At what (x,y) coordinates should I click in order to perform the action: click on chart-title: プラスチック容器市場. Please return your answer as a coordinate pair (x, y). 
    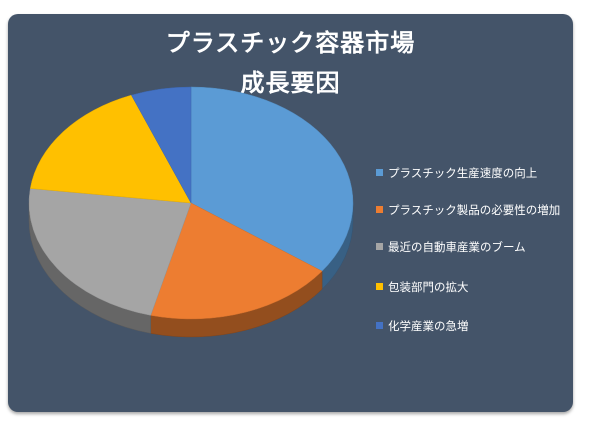
    Looking at the image, I should click on (290, 42).